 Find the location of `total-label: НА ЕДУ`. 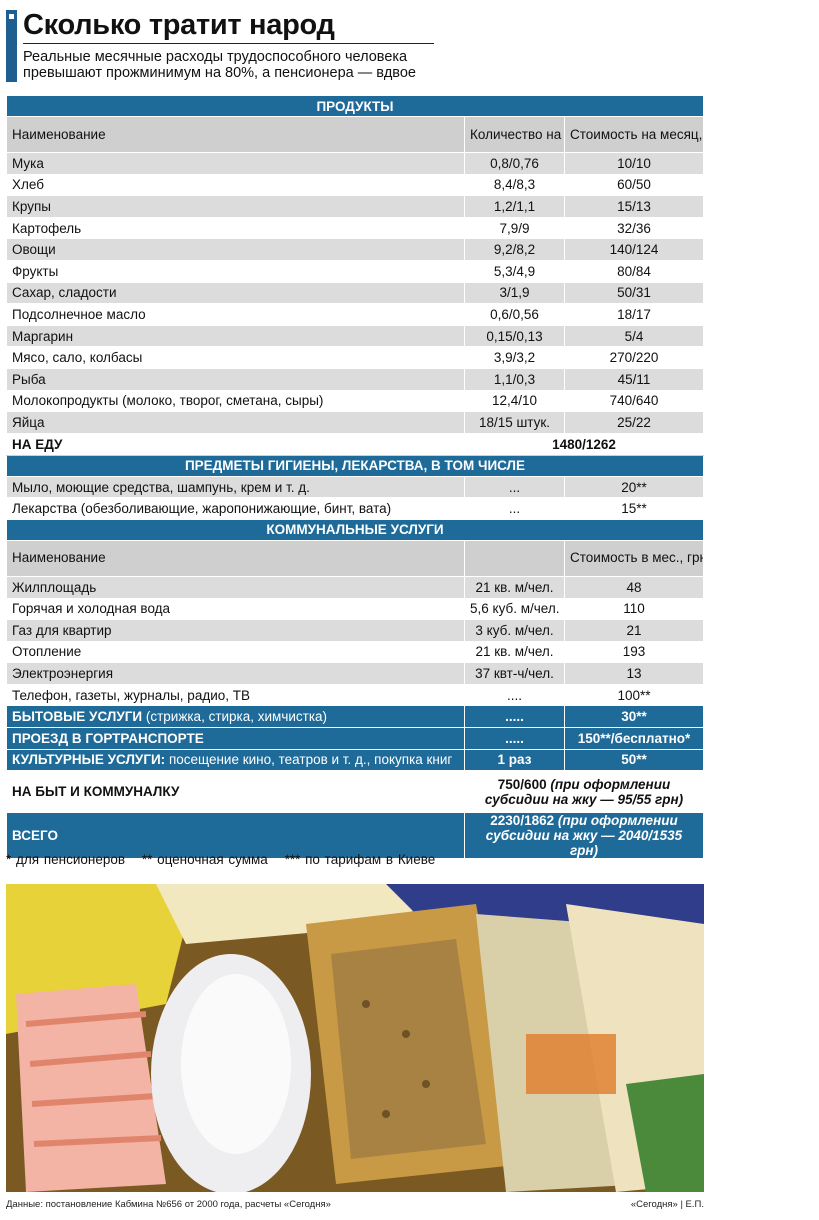

total-label: НА ЕДУ is located at coordinates (235, 444).